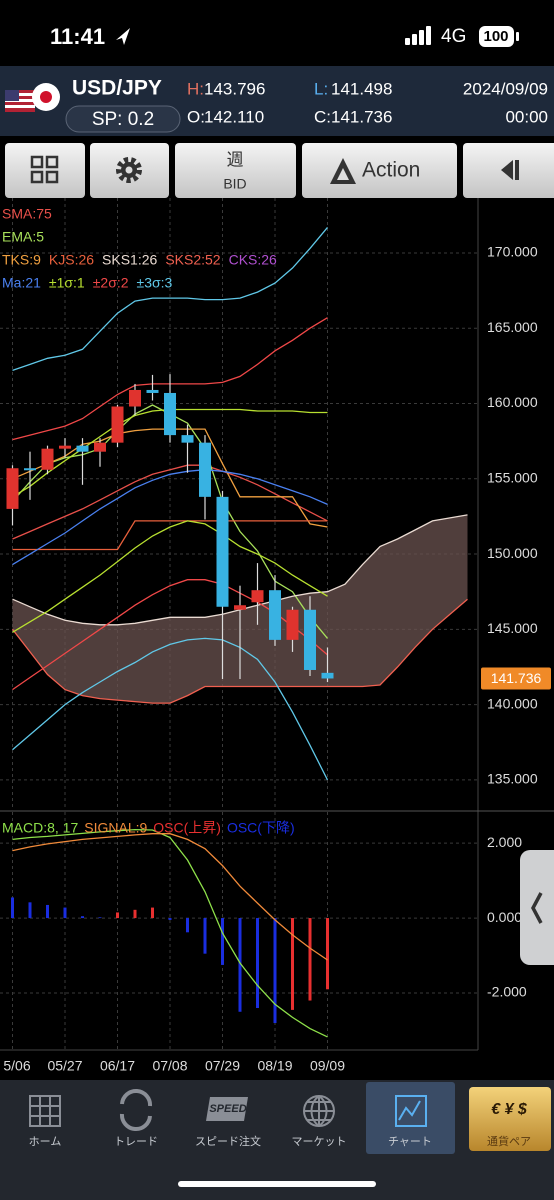  I want to click on nav-label: トレード, so click(136, 1142).